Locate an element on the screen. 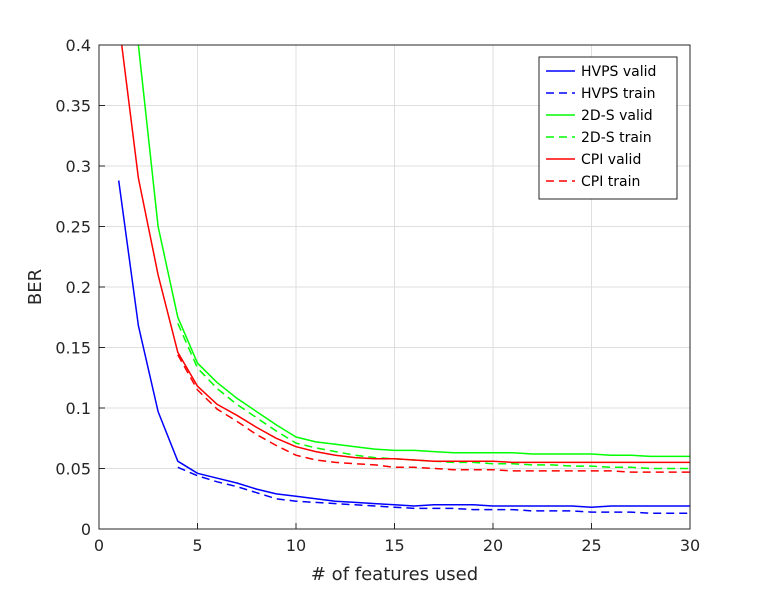 The image size is (762, 593). x-tick-label: 30 is located at coordinates (690, 545).